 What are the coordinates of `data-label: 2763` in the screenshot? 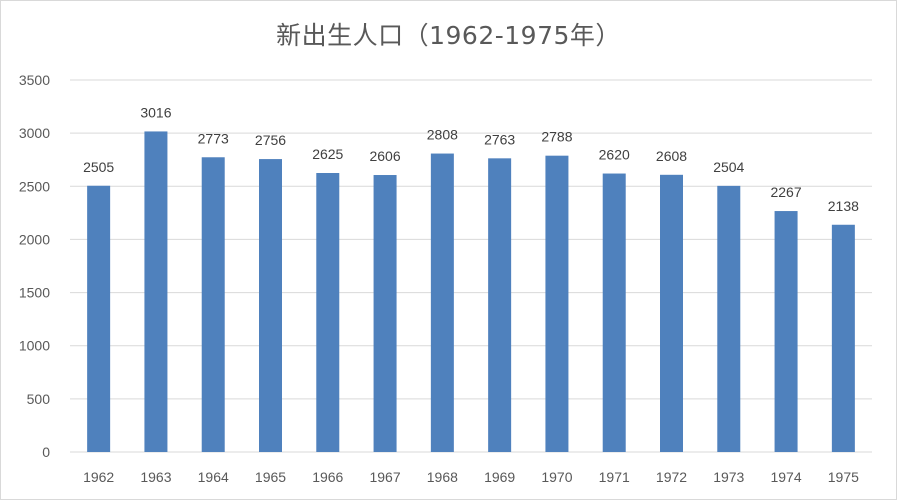 It's located at (499, 139).